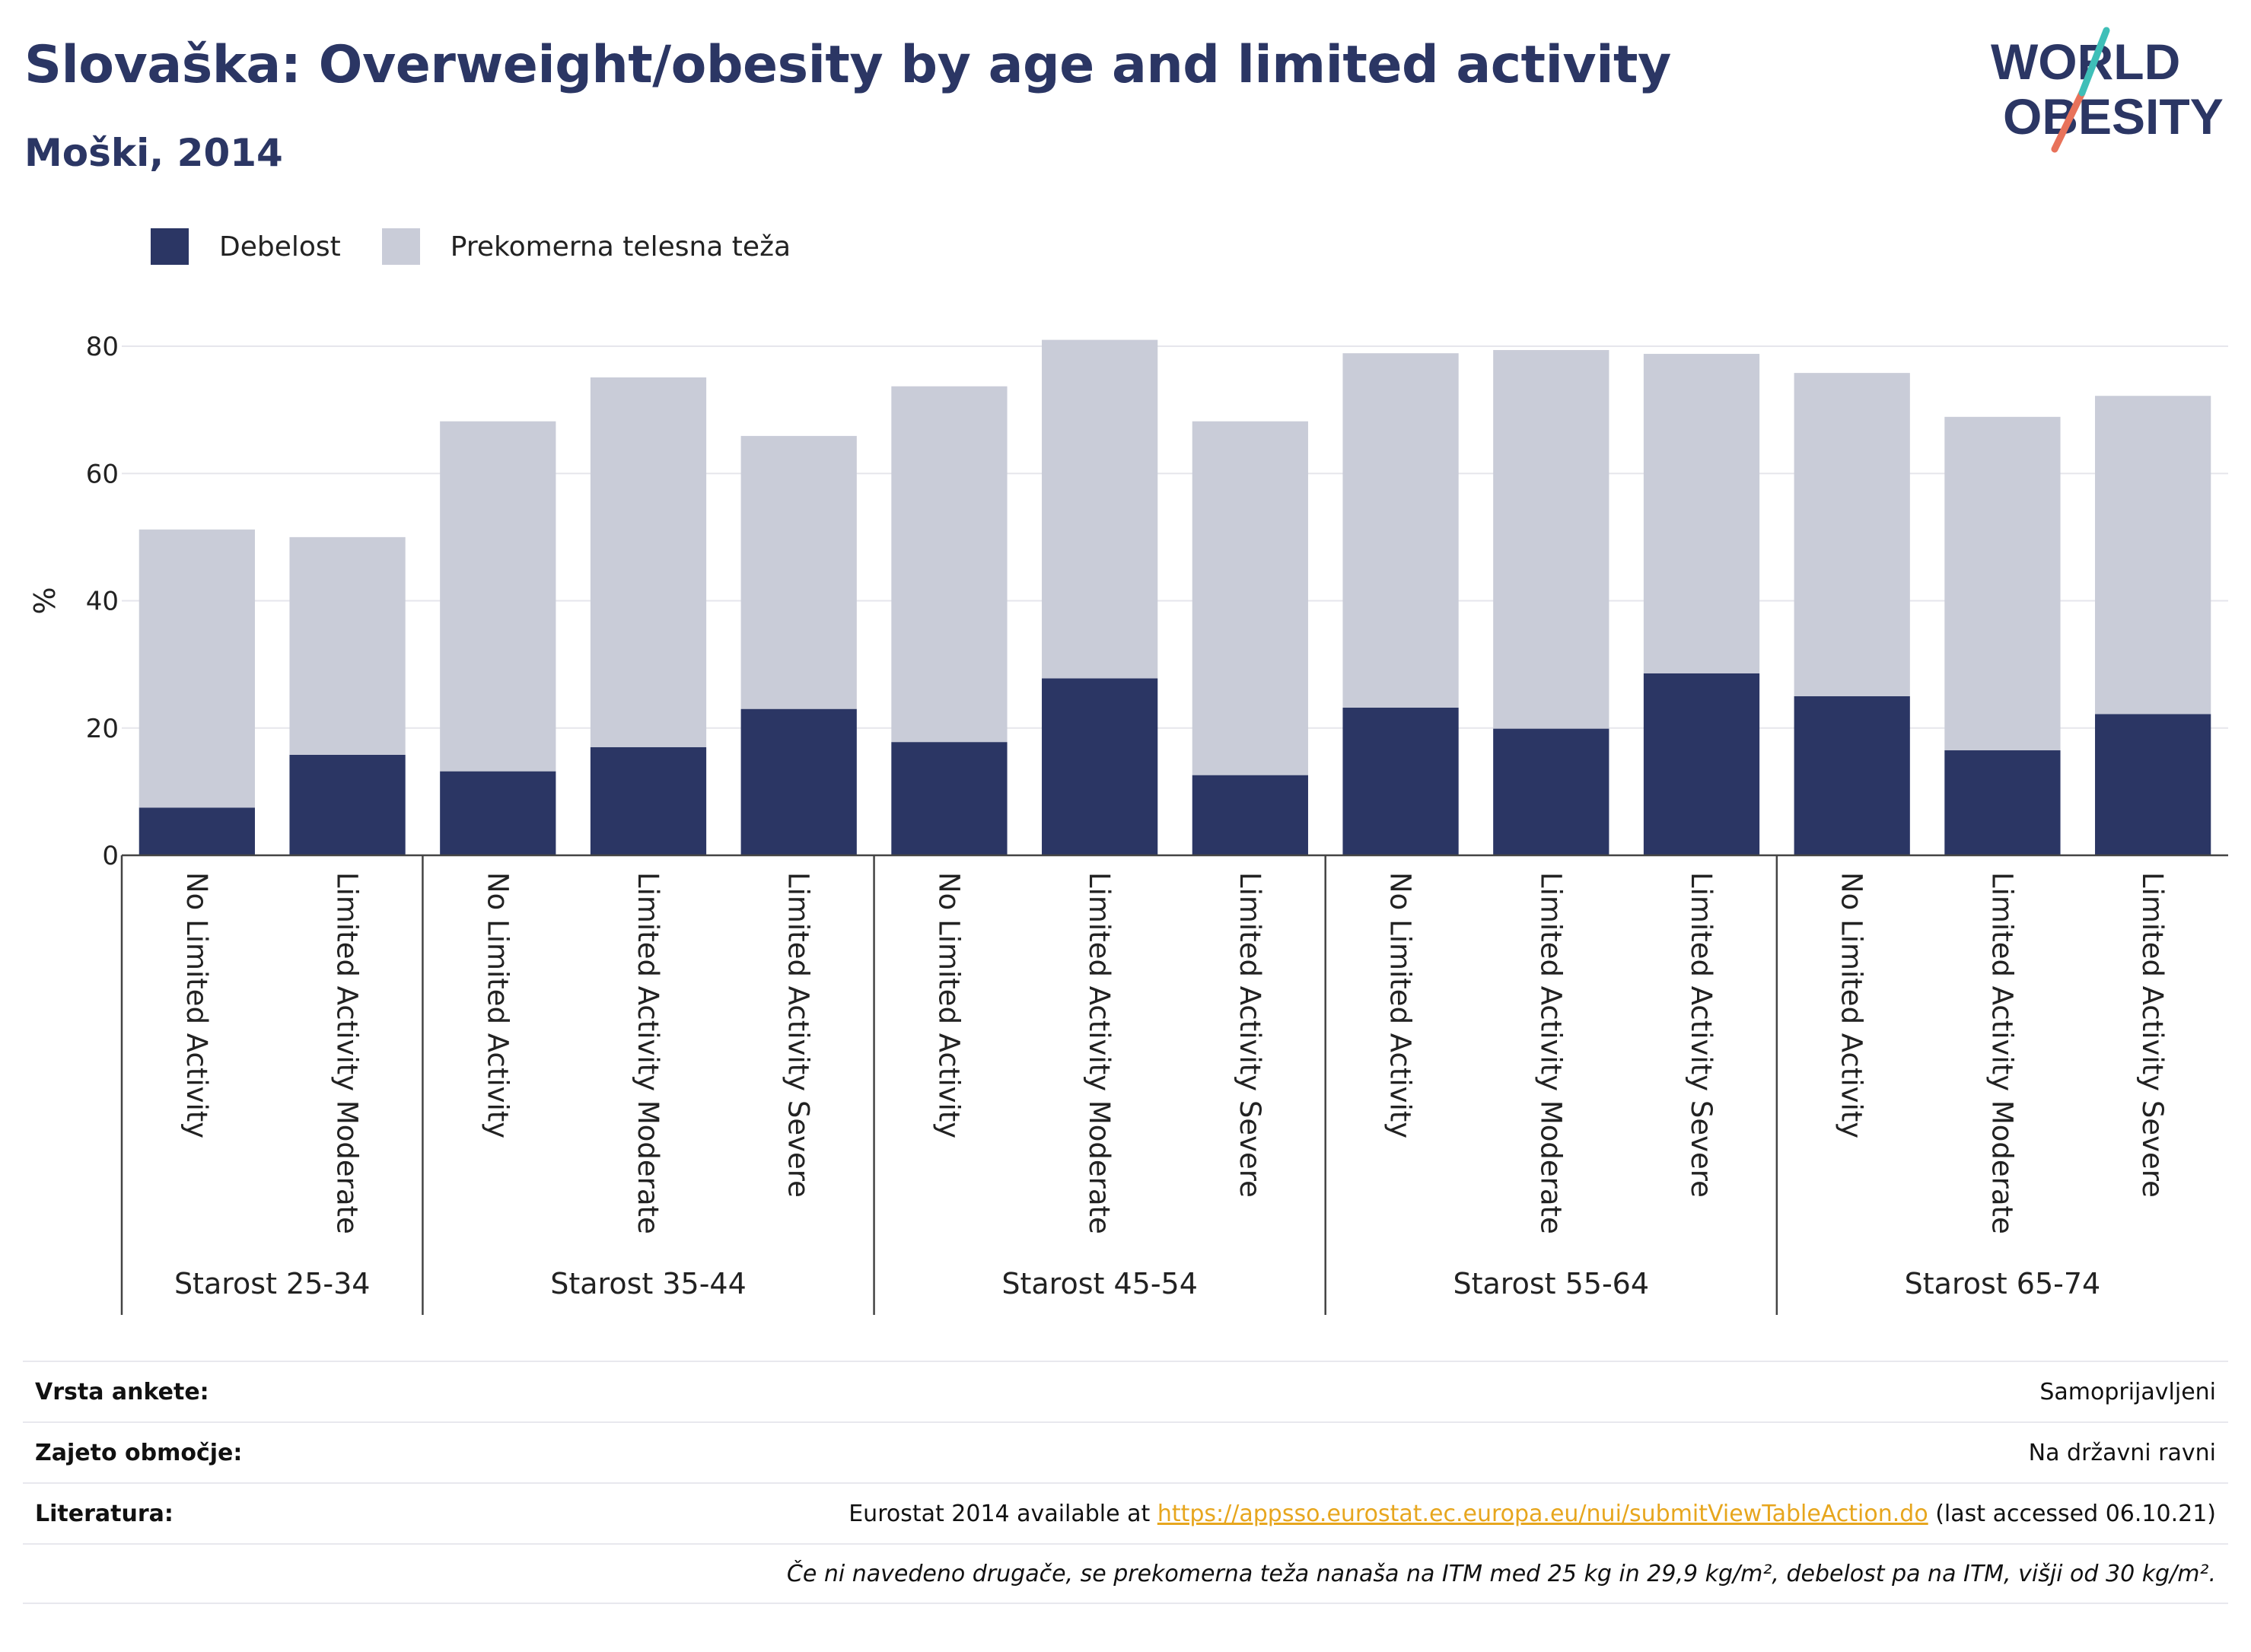 The image size is (2251, 1652). Describe the element at coordinates (45, 600) in the screenshot. I see `y-axis-label: %` at that location.